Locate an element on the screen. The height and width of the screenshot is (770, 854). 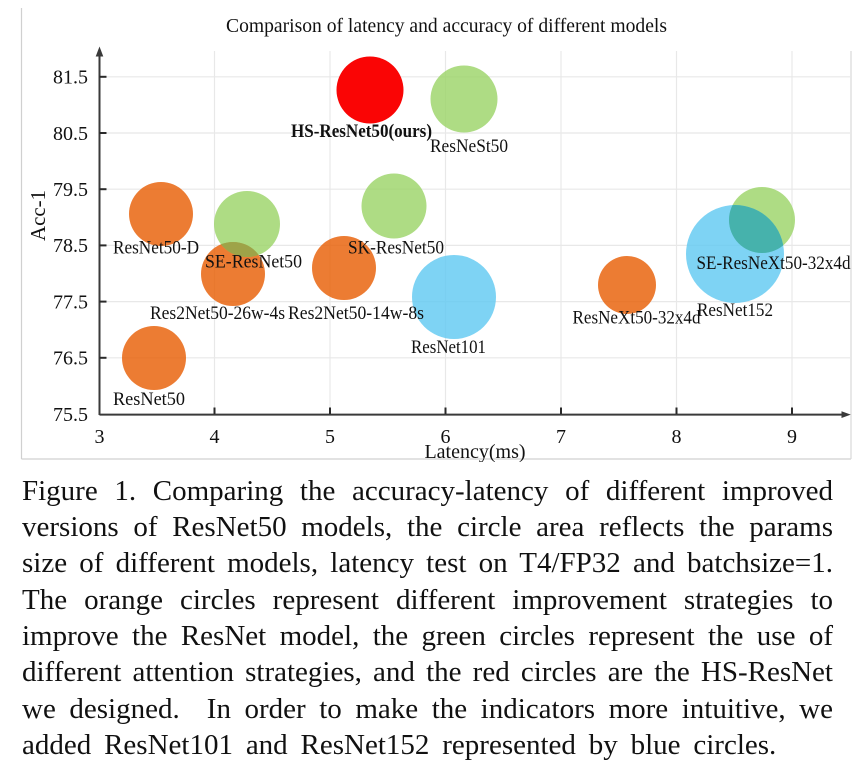
svg-text: ResNeSt50 is located at coordinates (469, 146).